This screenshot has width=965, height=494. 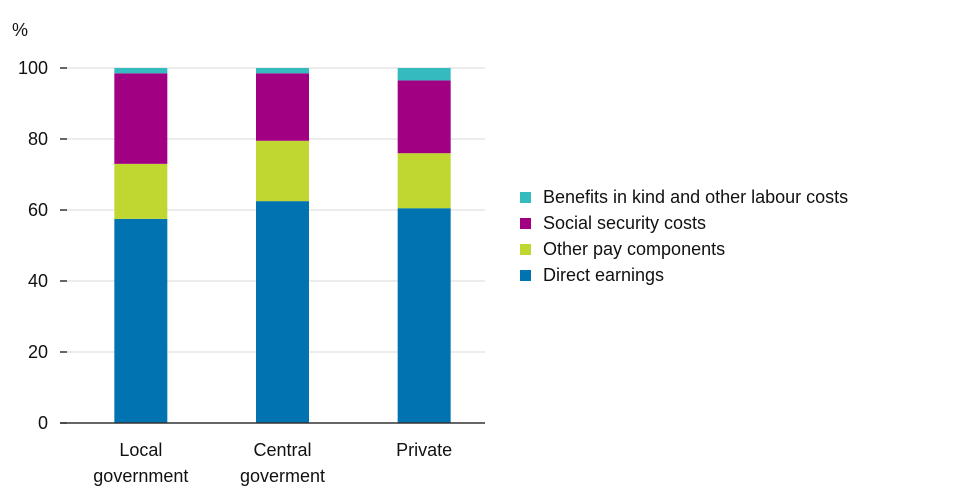 I want to click on legend-label: Benefits in kind and other labour costs, so click(x=696, y=196).